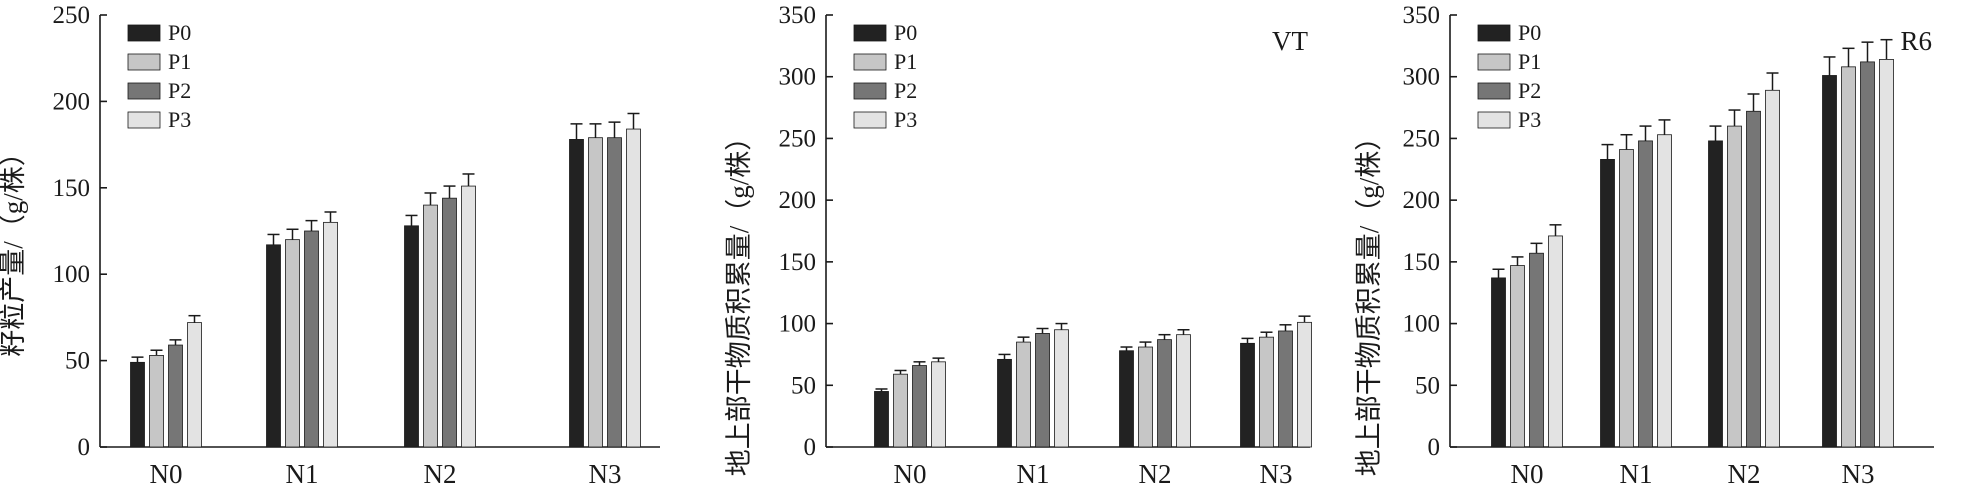 The height and width of the screenshot is (504, 1974). I want to click on panel-stage-tag: R6, so click(1916, 41).